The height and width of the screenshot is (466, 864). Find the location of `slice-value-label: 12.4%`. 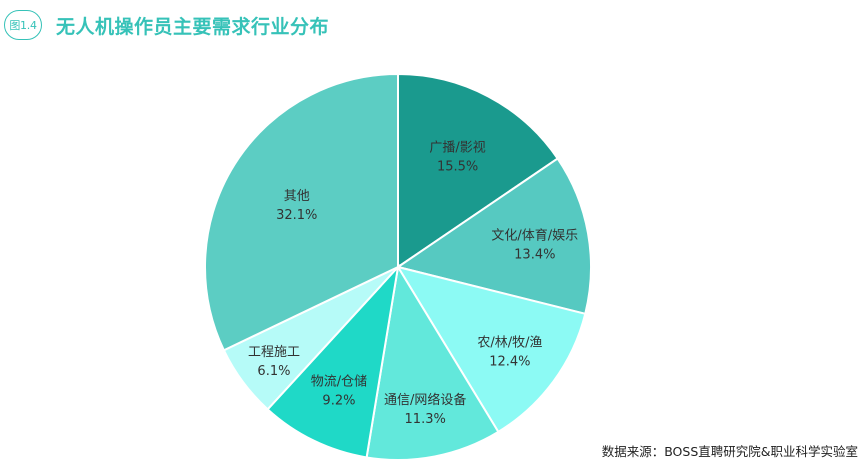

slice-value-label: 12.4% is located at coordinates (509, 361).